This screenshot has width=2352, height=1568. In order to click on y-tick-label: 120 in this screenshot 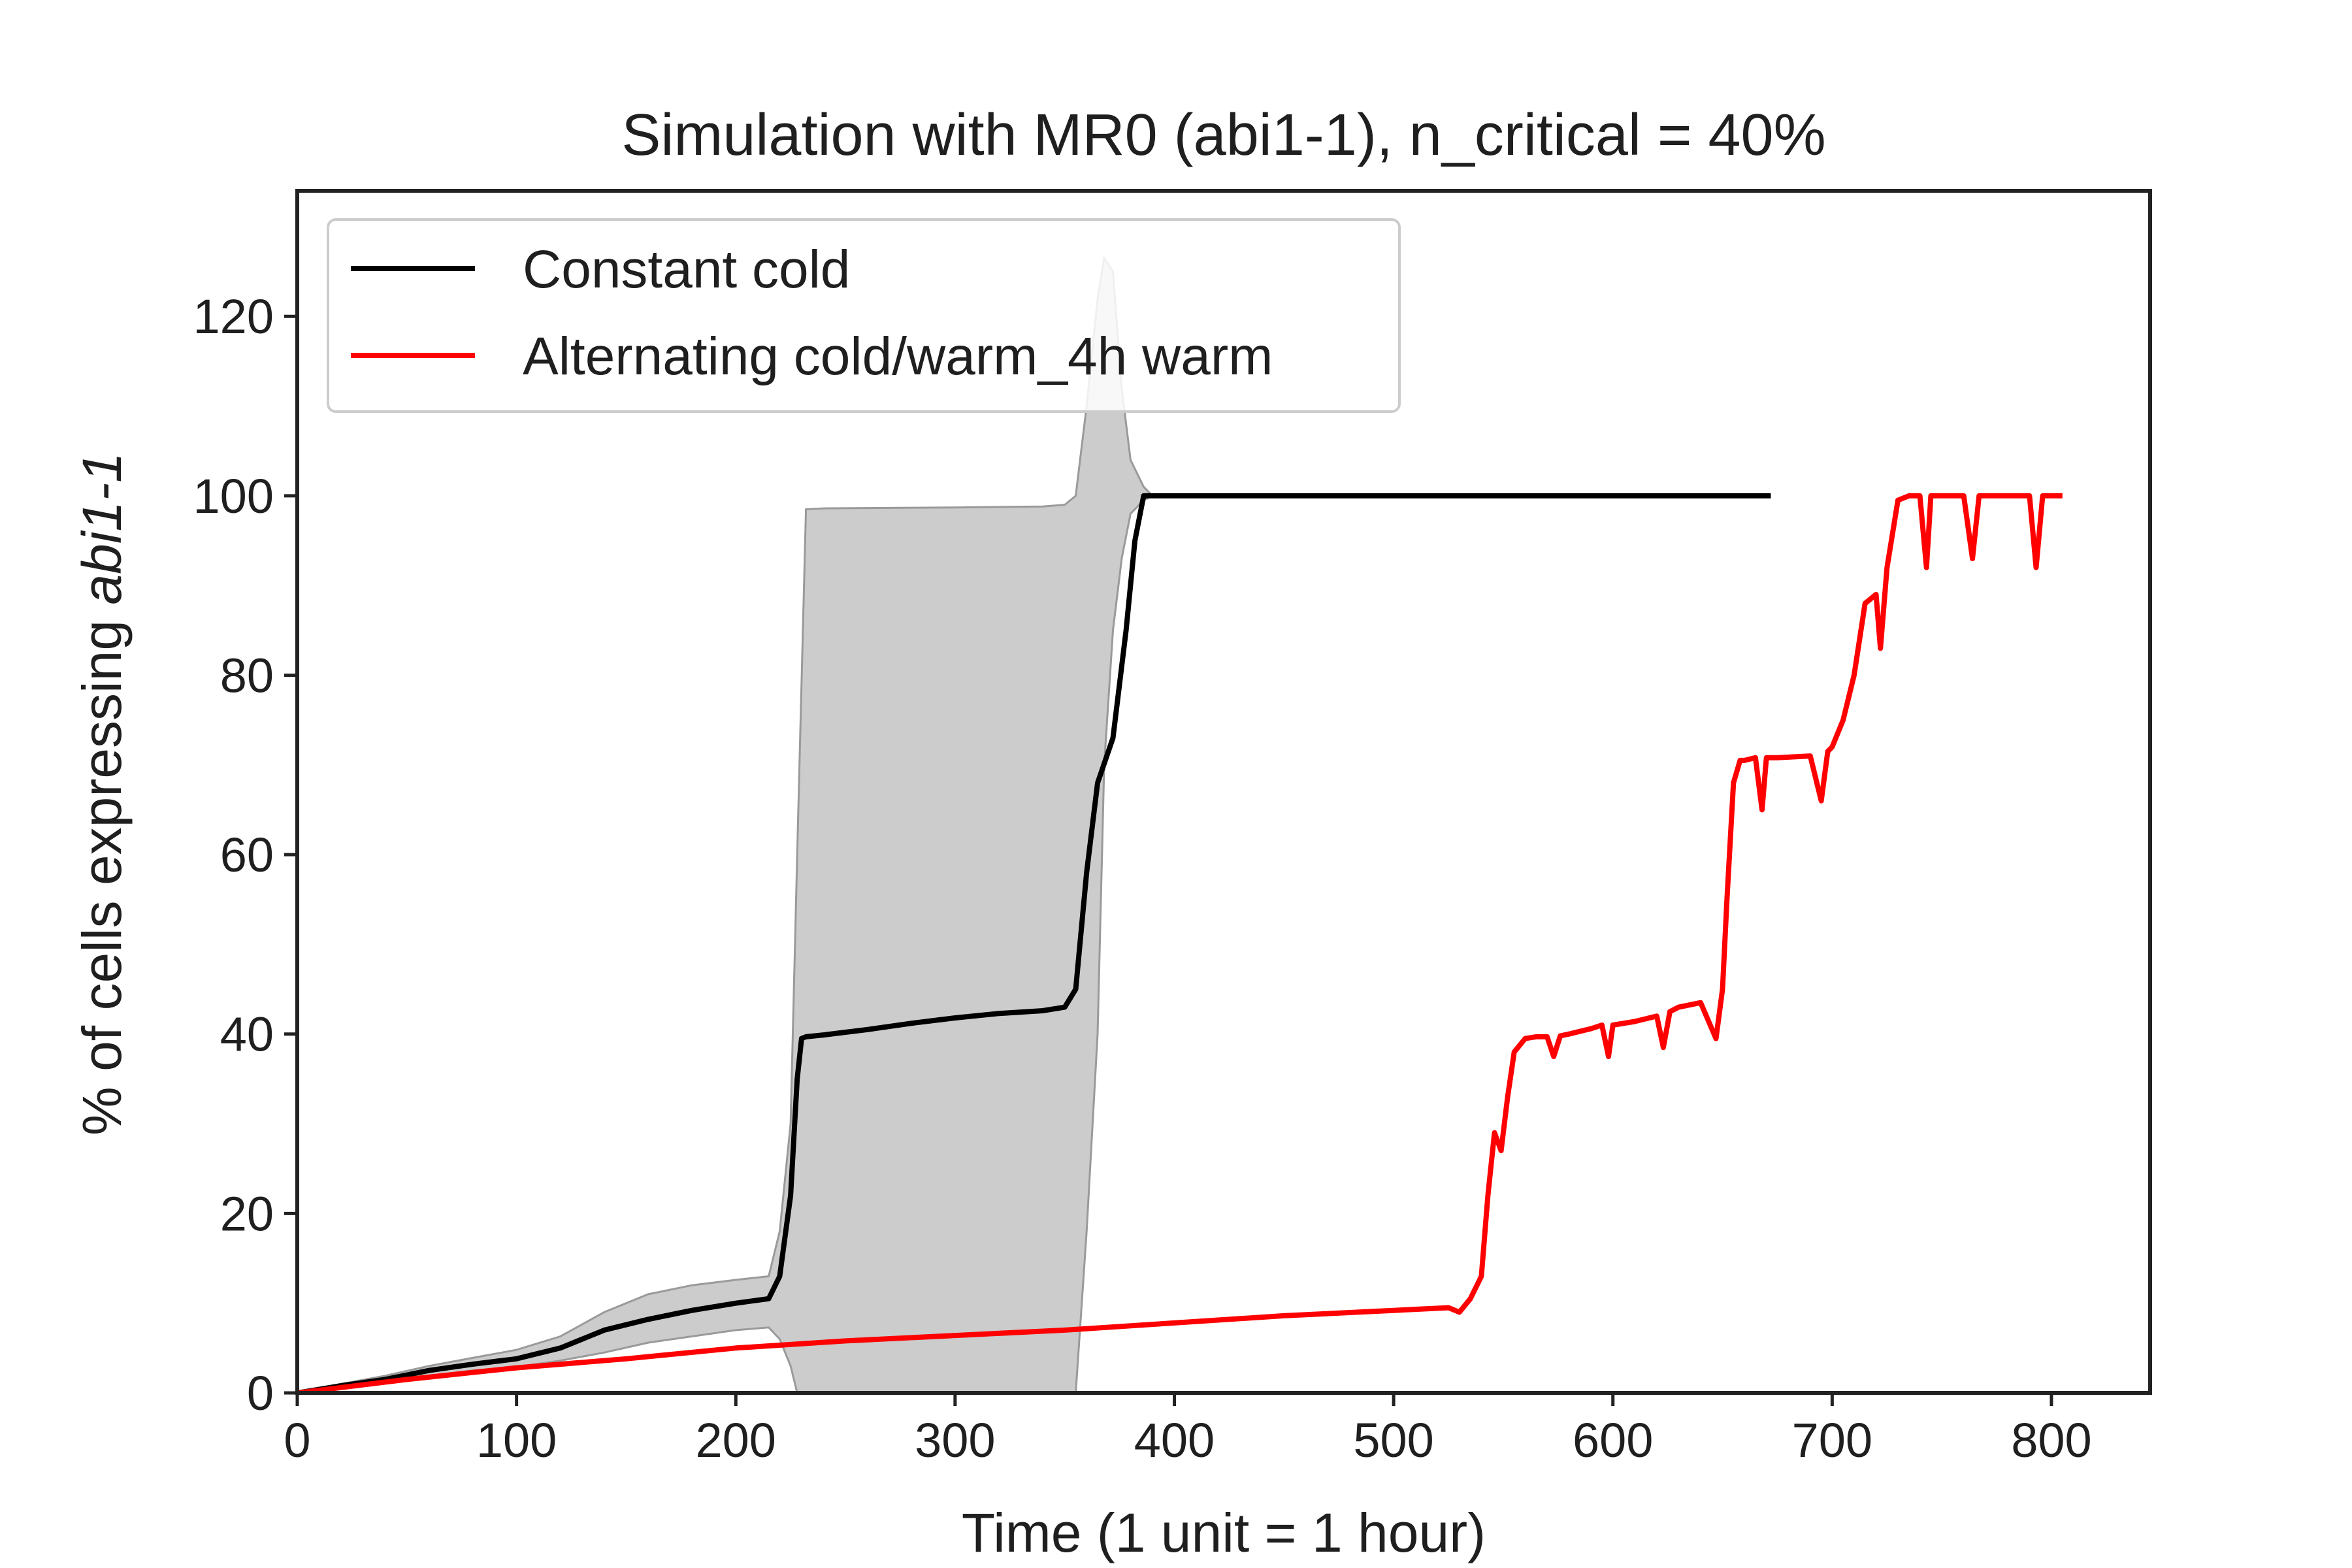, I will do `click(233, 316)`.